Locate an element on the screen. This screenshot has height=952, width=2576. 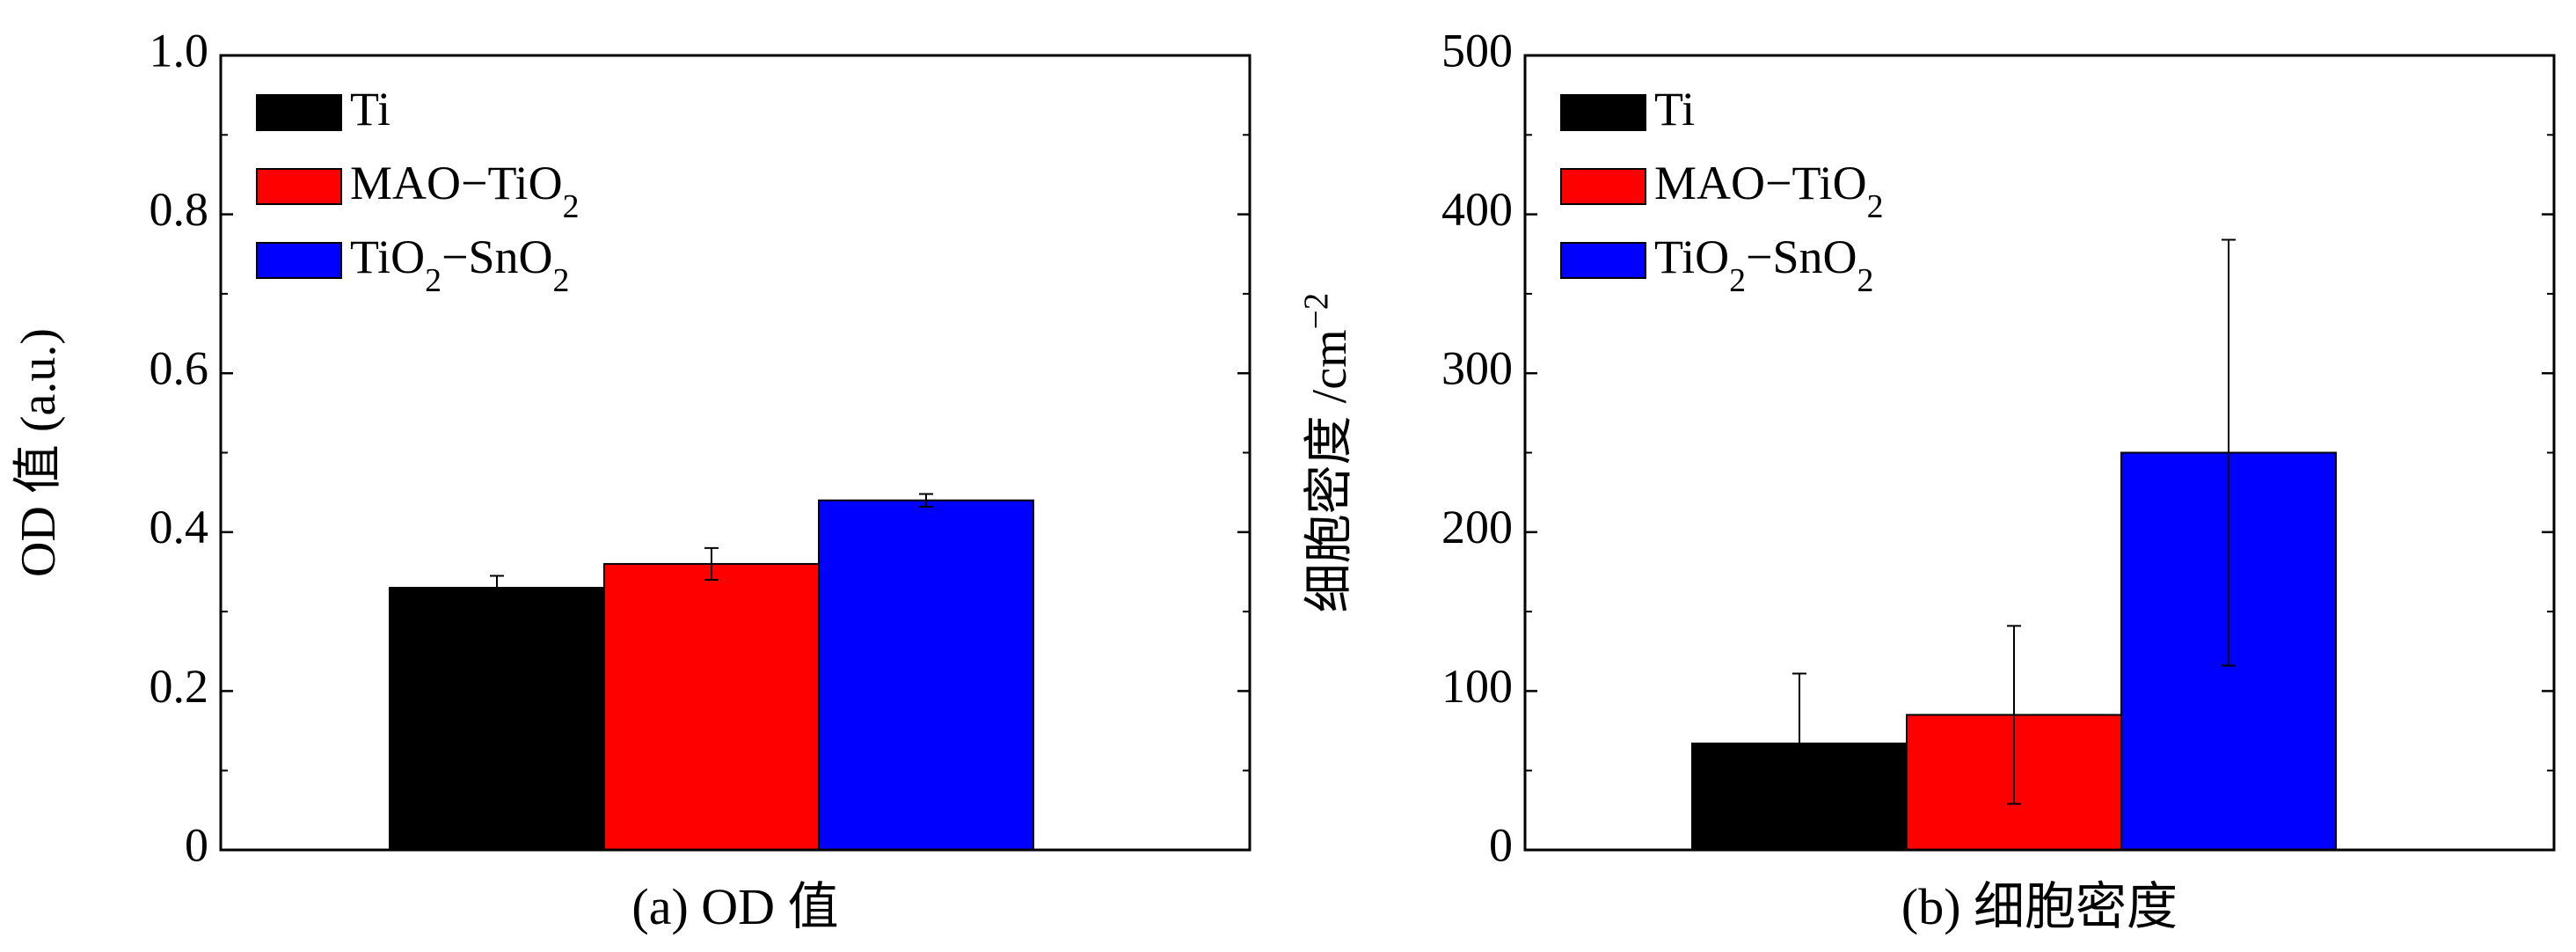
y-tick-label: 300 is located at coordinates (1477, 368).